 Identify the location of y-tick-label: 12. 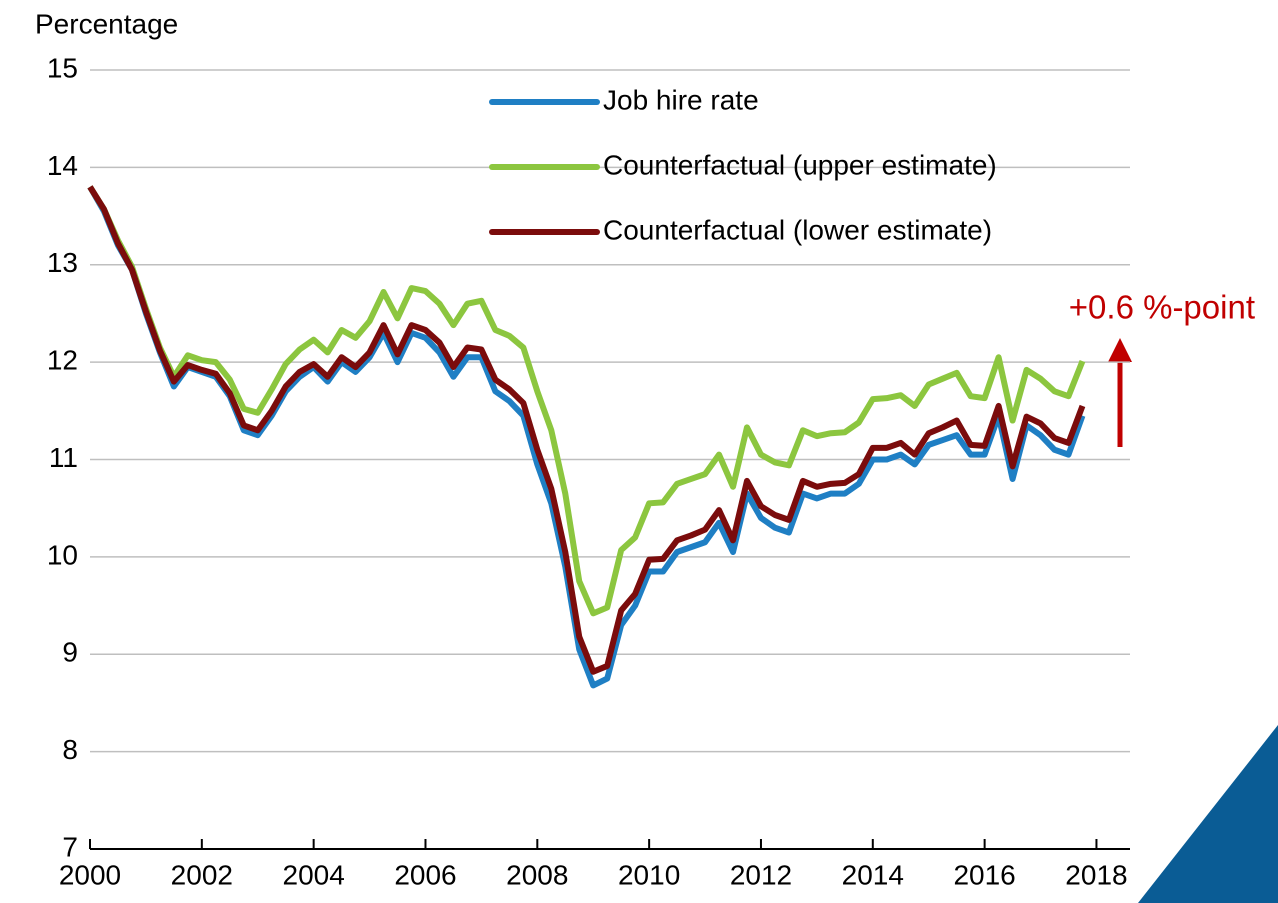
(62, 360).